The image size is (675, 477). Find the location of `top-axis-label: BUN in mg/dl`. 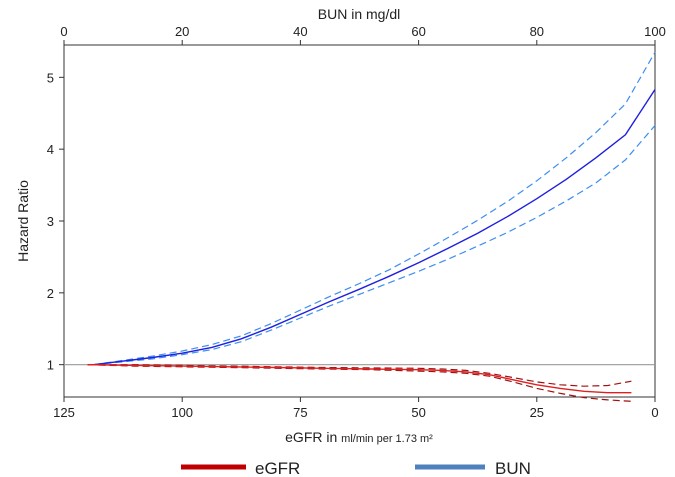

top-axis-label: BUN in mg/dl is located at coordinates (359, 14).